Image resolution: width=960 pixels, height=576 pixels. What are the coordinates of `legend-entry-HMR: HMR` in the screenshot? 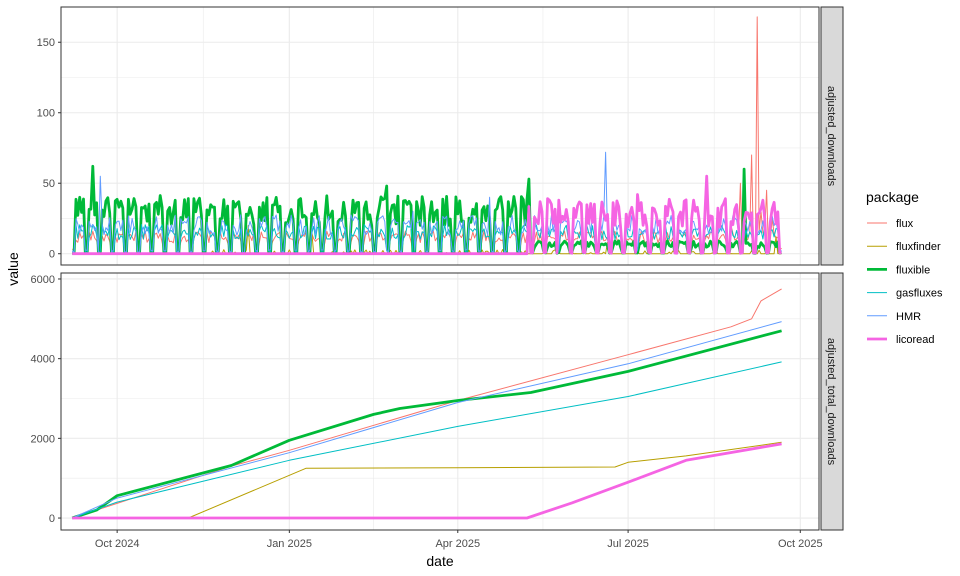 It's located at (894, 317).